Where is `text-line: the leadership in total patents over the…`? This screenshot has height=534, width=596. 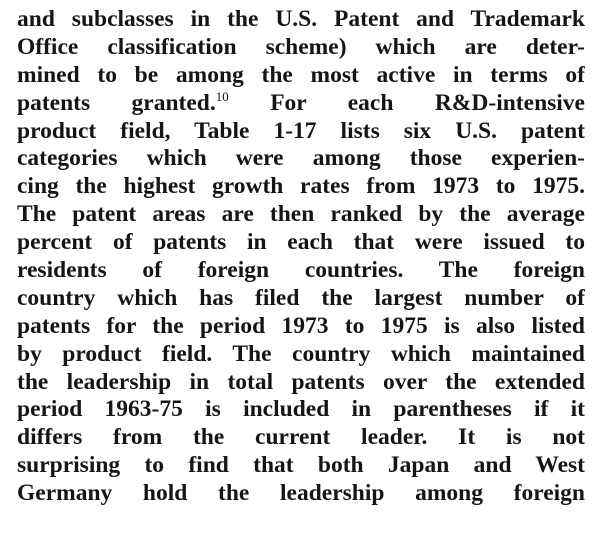 text-line: the leadership in total patents over the… is located at coordinates (301, 381).